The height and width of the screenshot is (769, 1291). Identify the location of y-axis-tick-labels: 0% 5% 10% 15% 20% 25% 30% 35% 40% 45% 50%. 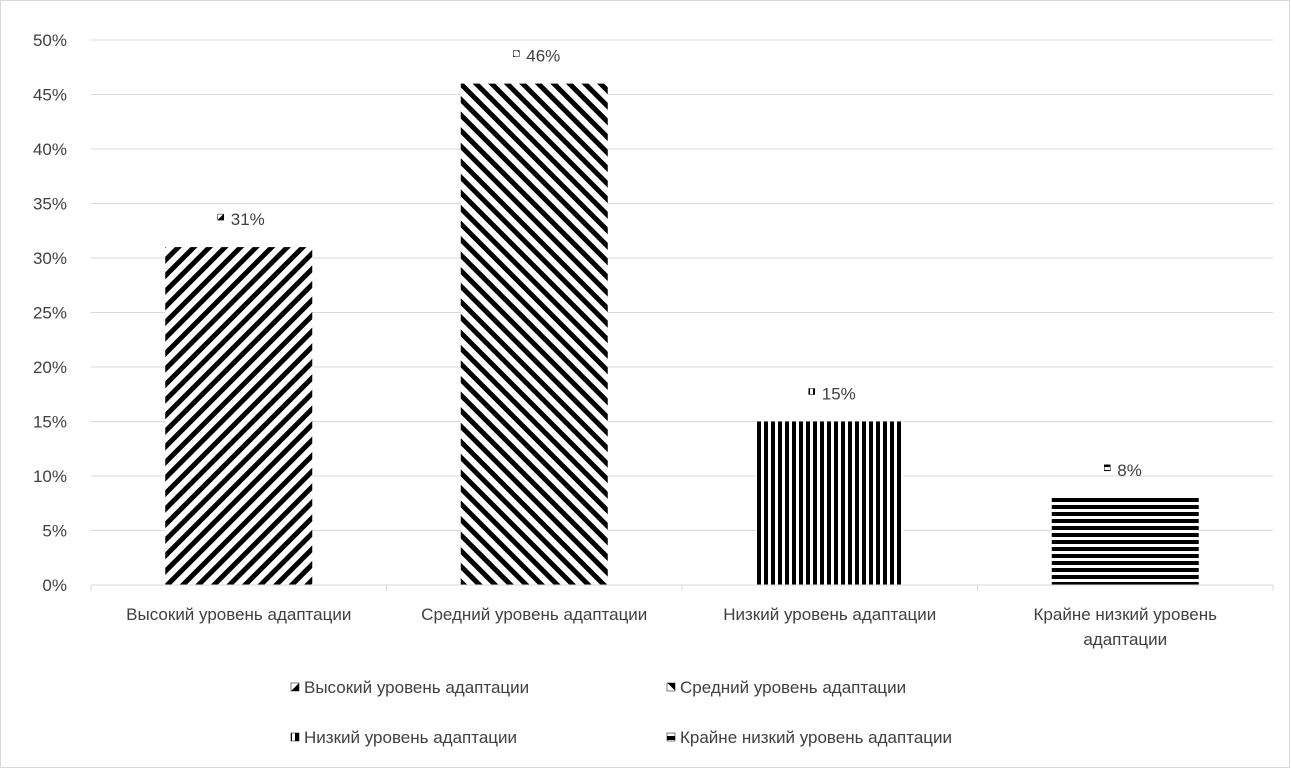
(50, 313).